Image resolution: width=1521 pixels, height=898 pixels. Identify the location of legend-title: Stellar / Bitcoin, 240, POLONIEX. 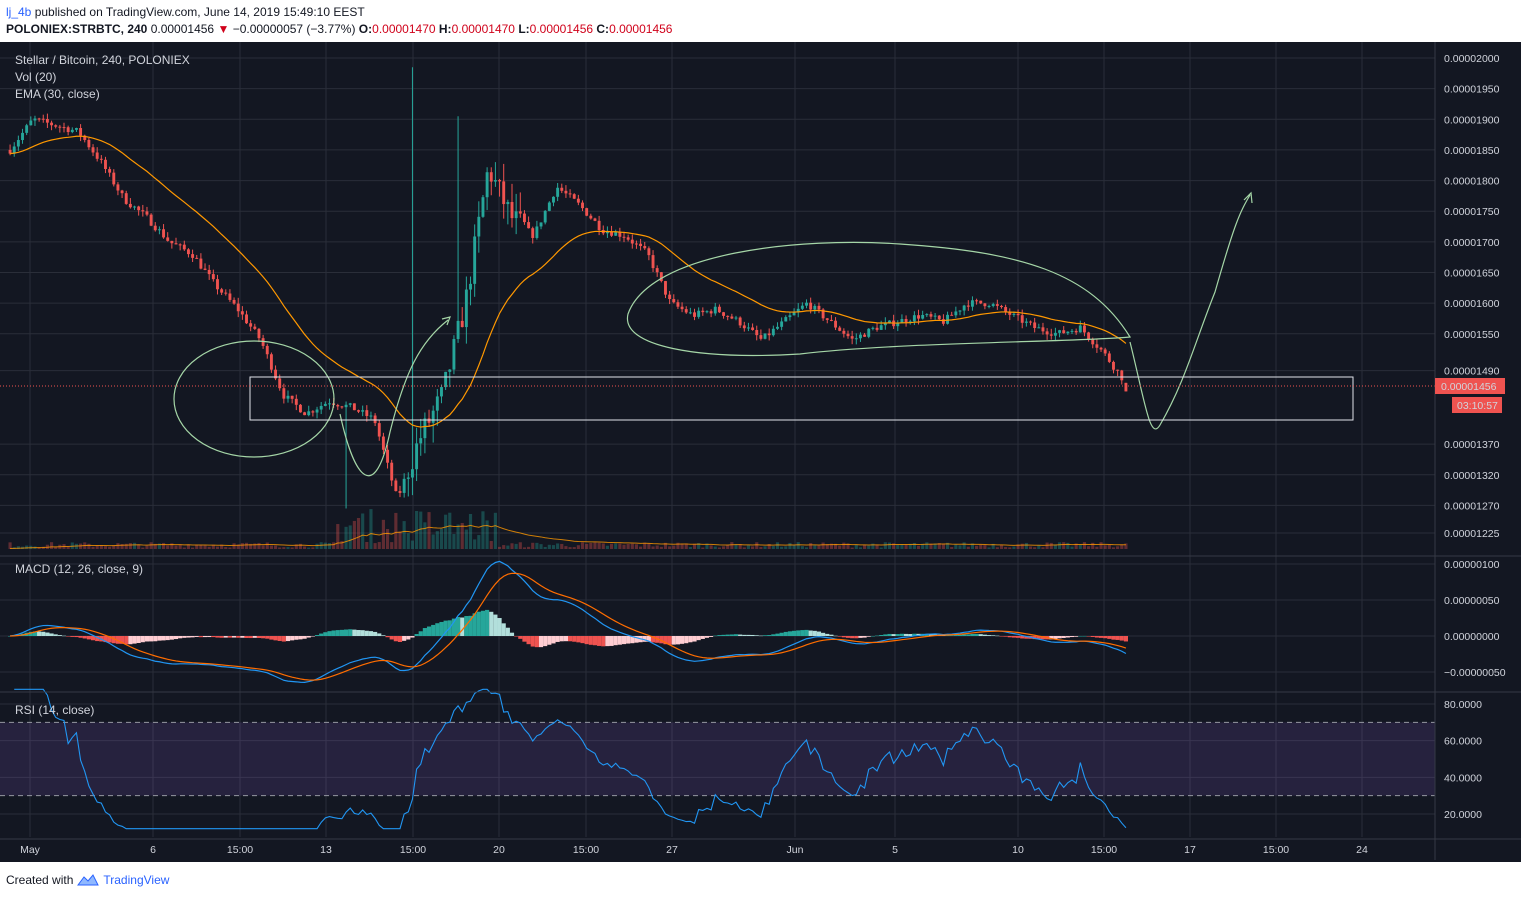
(102, 60).